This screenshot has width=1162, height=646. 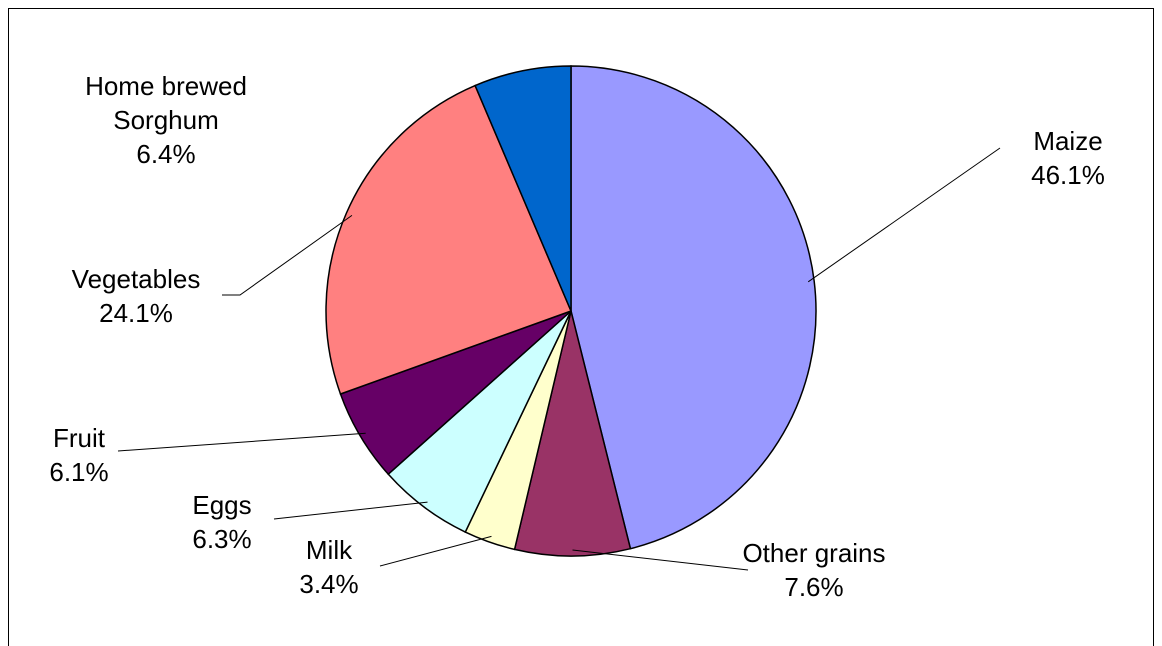 What do you see at coordinates (79, 455) in the screenshot?
I see `data-label: Fruit 6.1%` at bounding box center [79, 455].